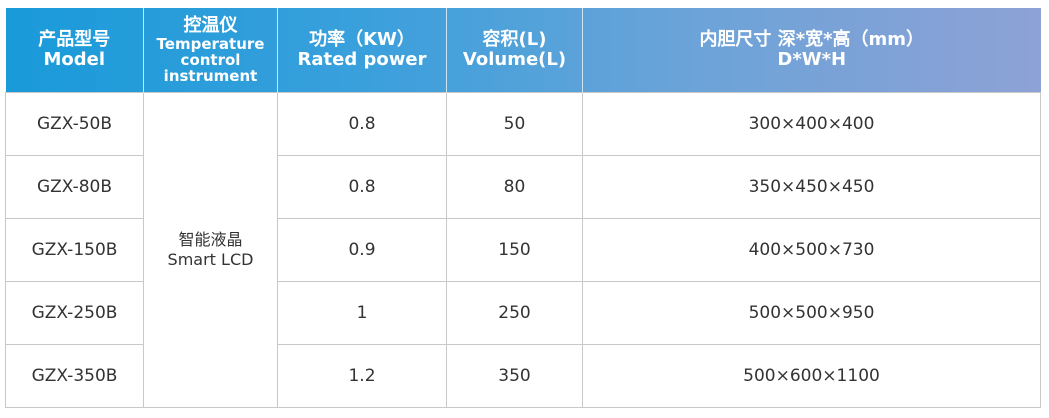  What do you see at coordinates (812, 59) in the screenshot?
I see `header-size-en: D*W*H` at bounding box center [812, 59].